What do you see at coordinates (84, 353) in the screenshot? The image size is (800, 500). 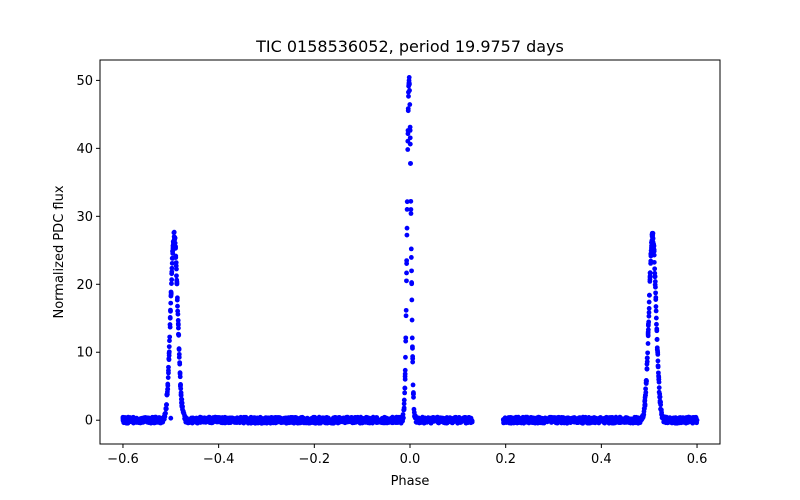 I see `y-tick-label: 10` at bounding box center [84, 353].